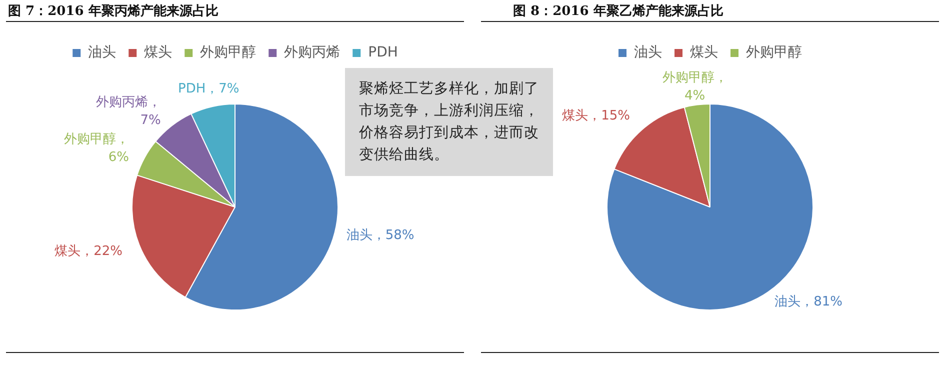 This screenshot has height=373, width=945. I want to click on data-label: PDH，7%, so click(209, 88).